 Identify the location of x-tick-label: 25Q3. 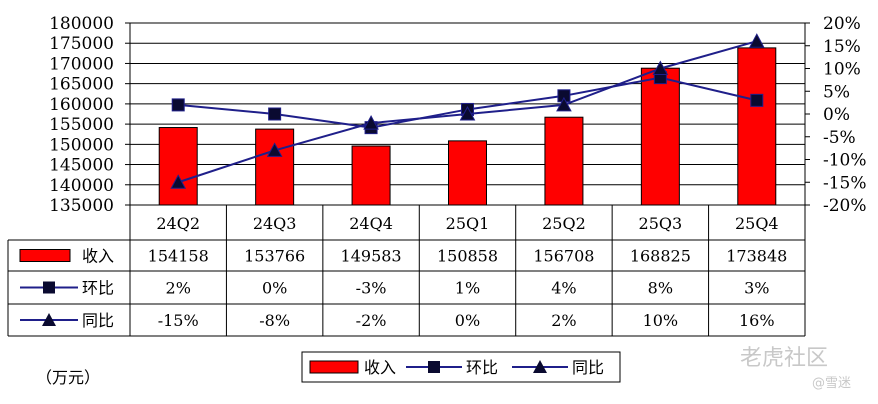
(661, 223).